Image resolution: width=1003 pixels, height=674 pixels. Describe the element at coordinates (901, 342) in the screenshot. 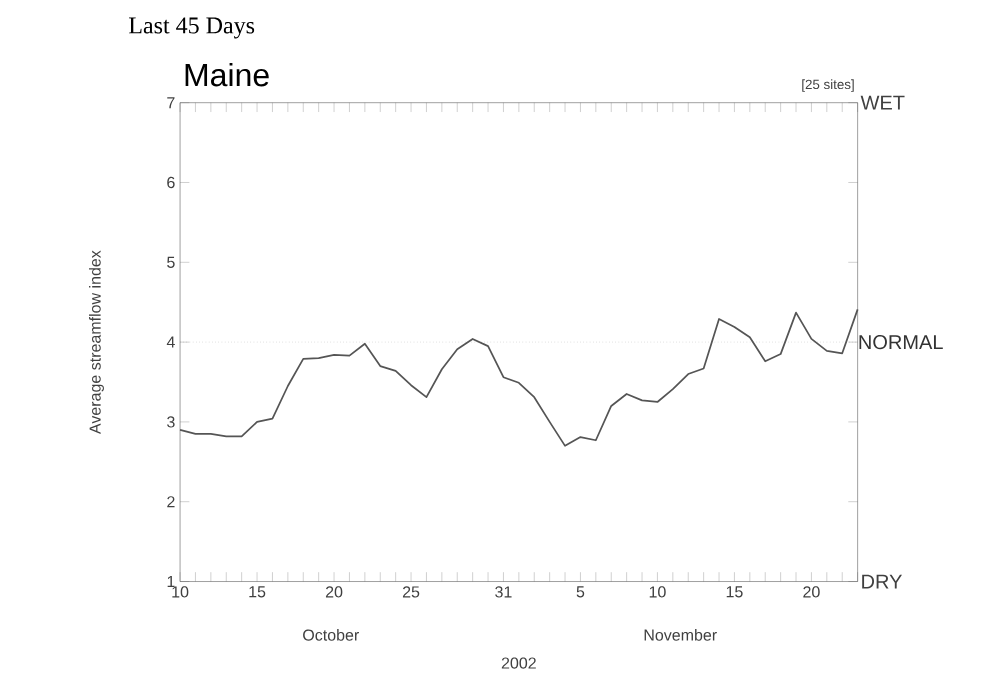

I see `ref-line-label: NORMAL` at that location.